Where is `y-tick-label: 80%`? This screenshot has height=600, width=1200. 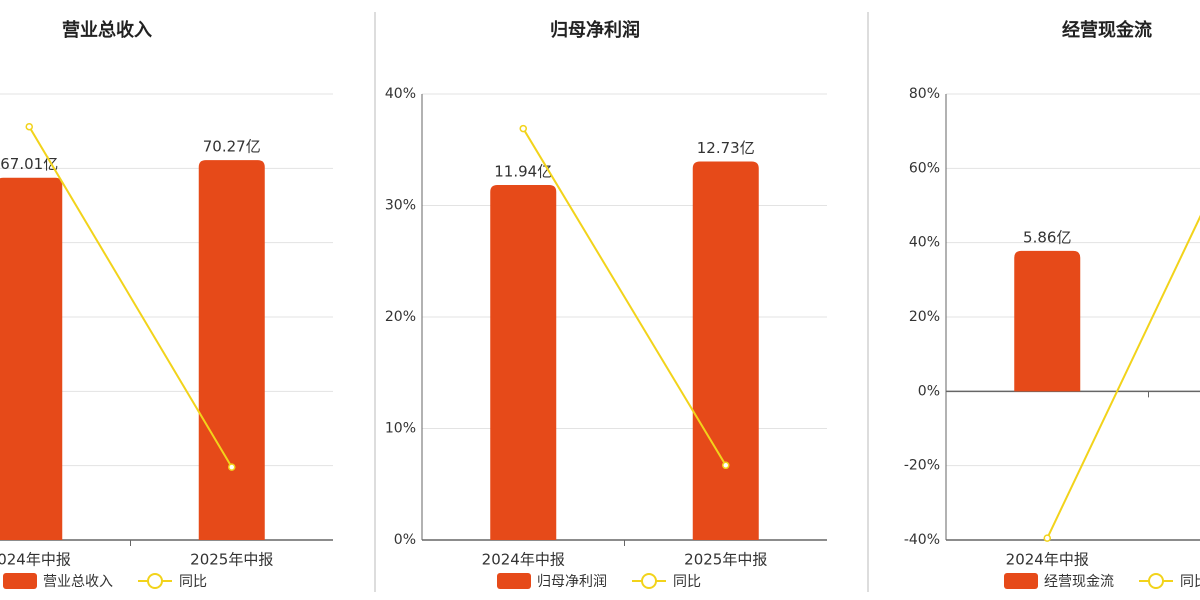
y-tick-label: 80% is located at coordinates (924, 94).